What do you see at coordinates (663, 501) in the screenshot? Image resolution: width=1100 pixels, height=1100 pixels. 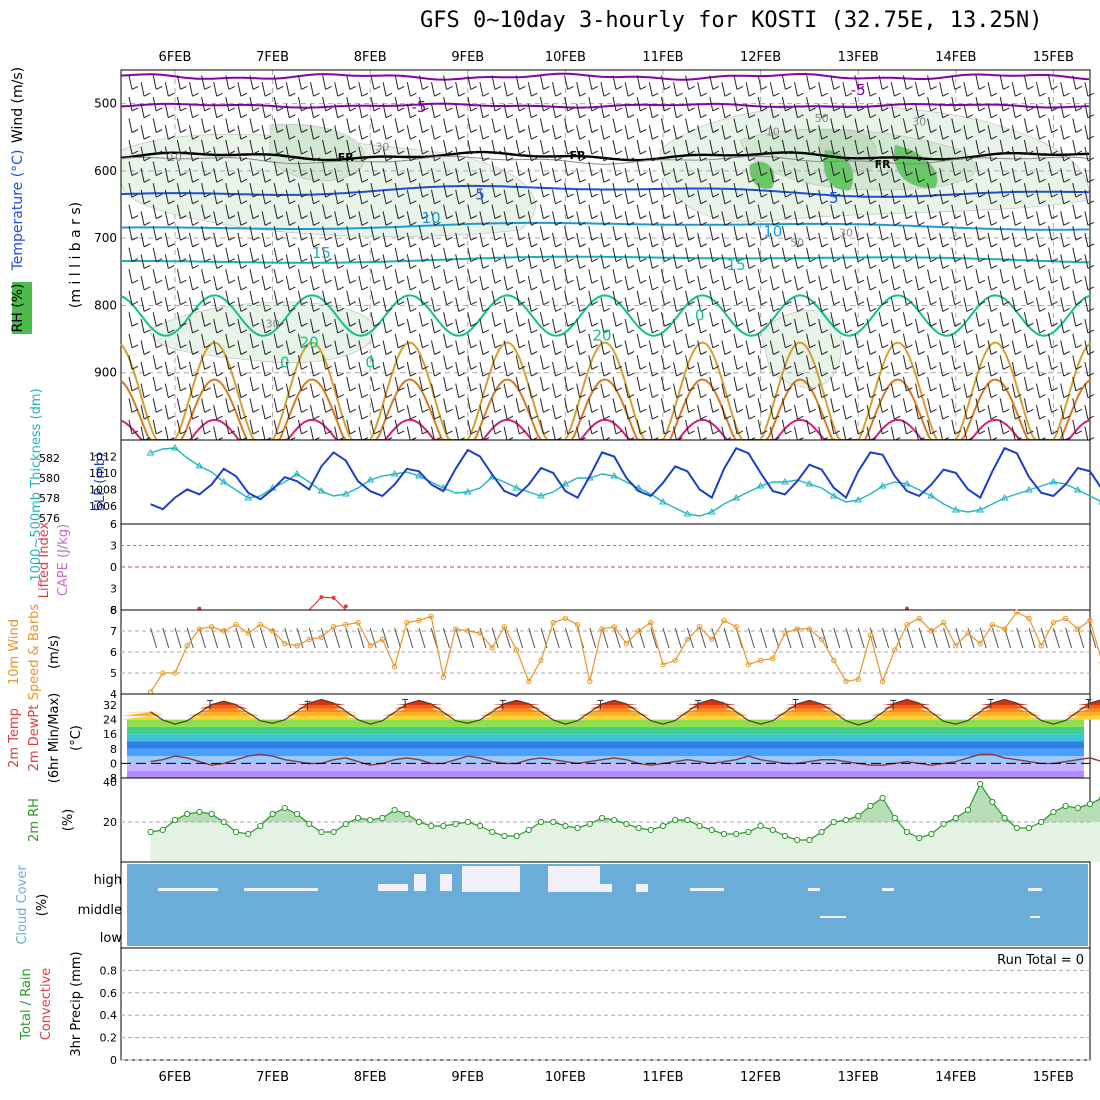 I see `thickness-point` at bounding box center [663, 501].